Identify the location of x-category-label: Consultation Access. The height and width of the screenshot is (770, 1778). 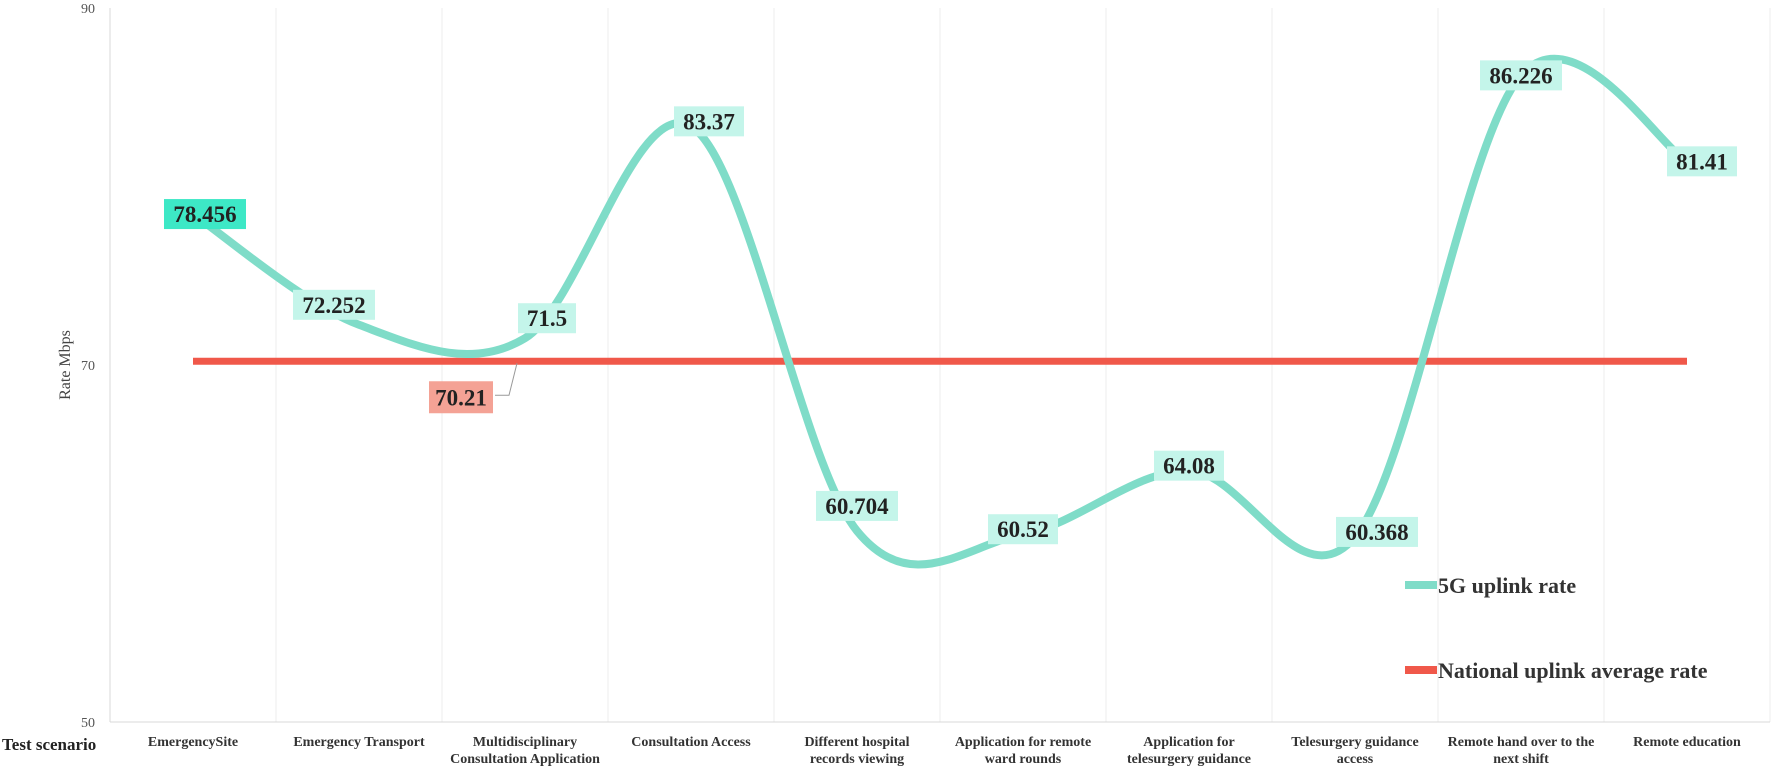
(691, 742).